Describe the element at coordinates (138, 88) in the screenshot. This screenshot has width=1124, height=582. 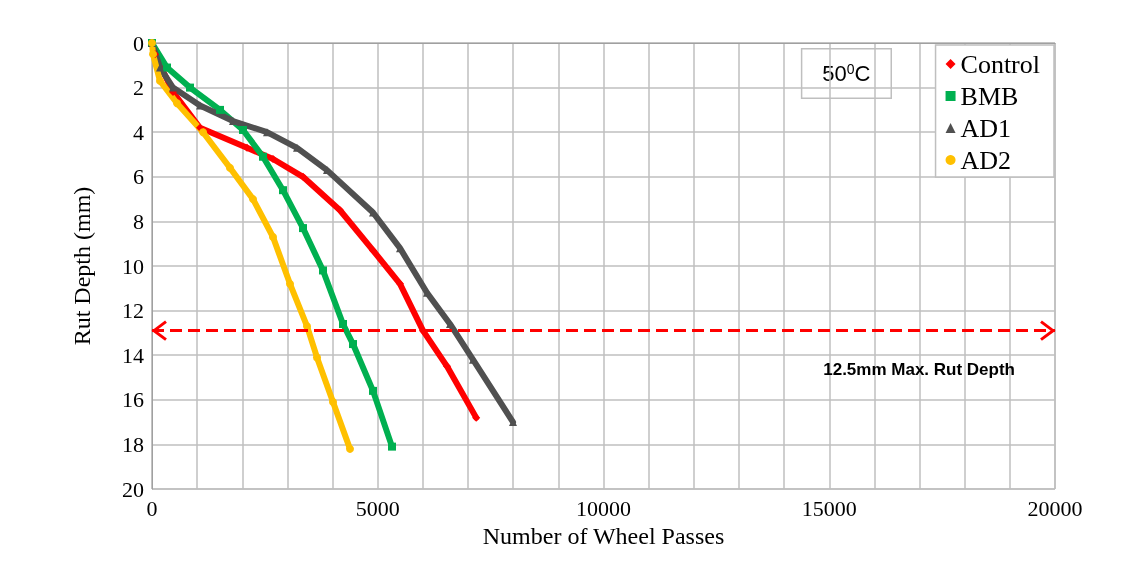
I see `y-tick-label: 2` at that location.